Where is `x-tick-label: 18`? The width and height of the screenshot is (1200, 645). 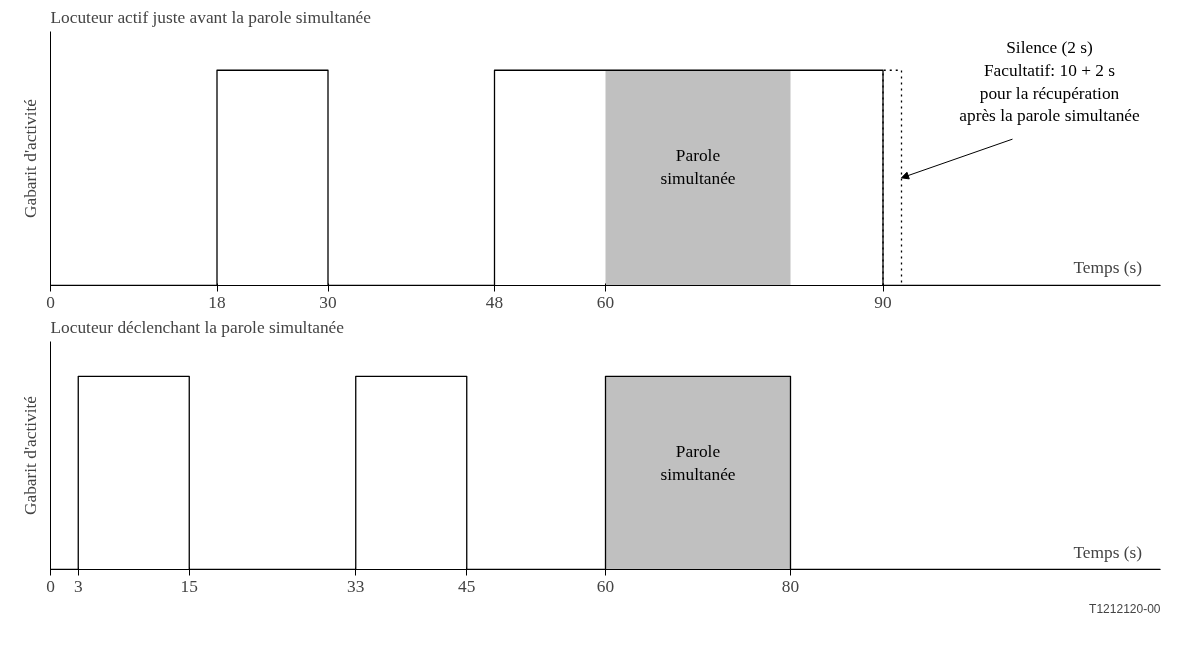 x-tick-label: 18 is located at coordinates (217, 302).